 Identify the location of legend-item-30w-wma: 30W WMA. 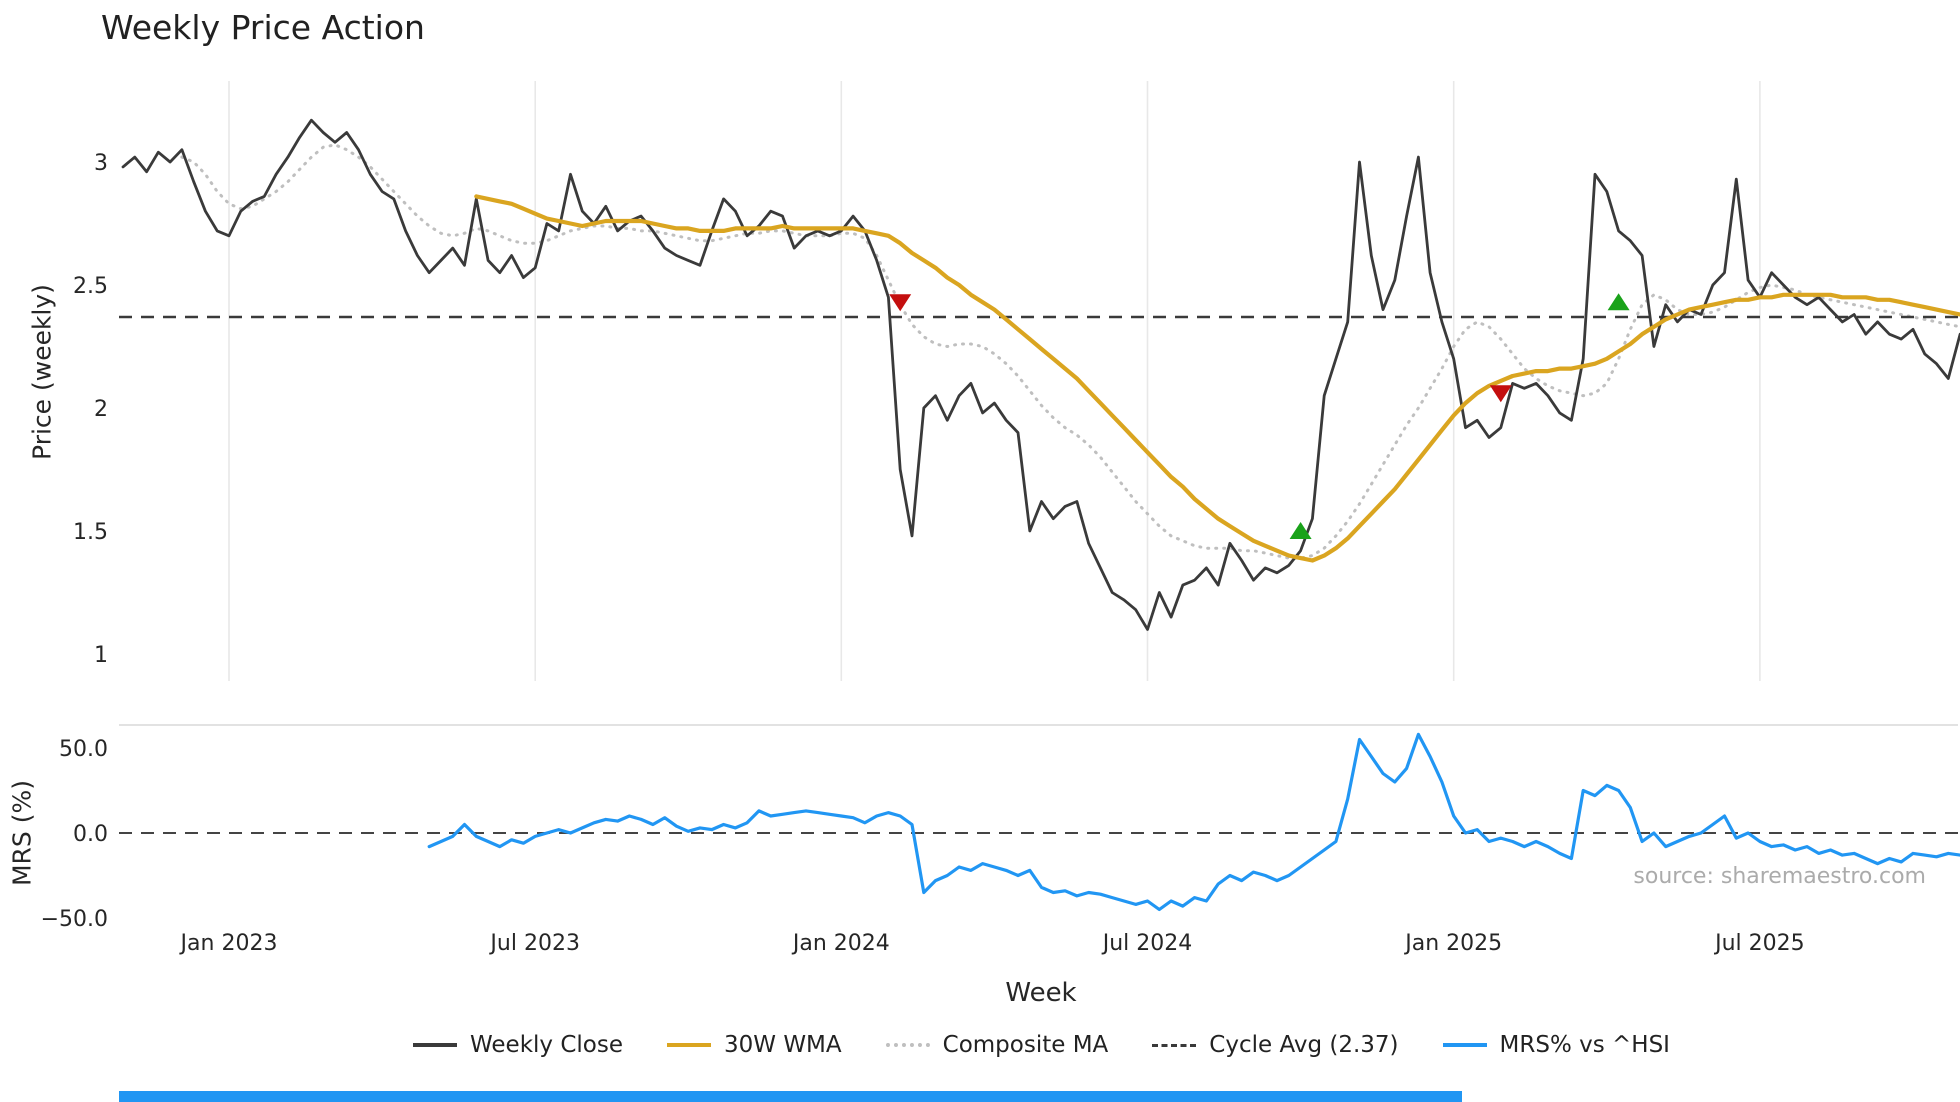
(754, 1045).